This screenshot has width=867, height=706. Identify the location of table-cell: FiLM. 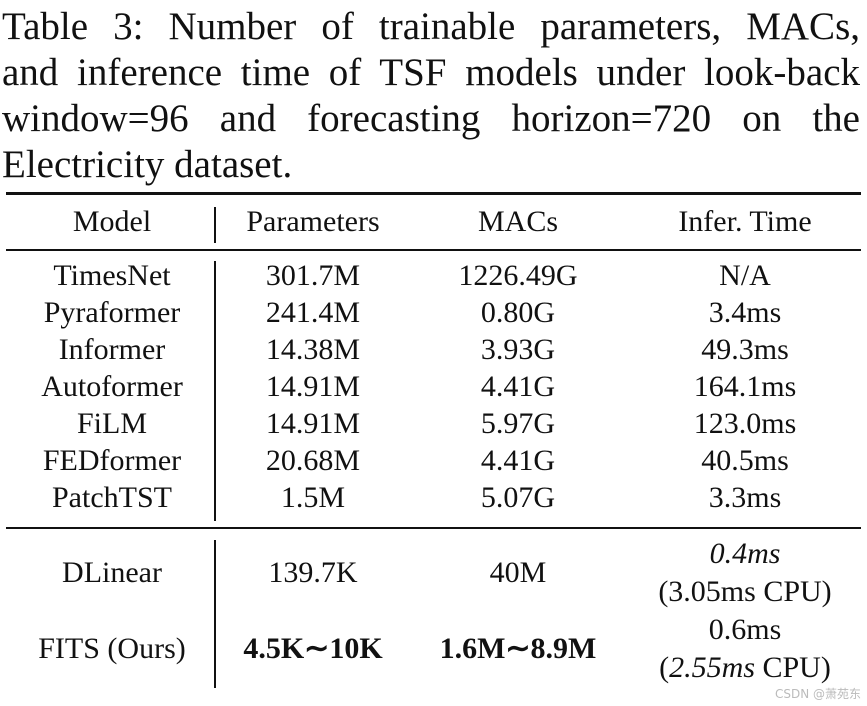
(112, 424).